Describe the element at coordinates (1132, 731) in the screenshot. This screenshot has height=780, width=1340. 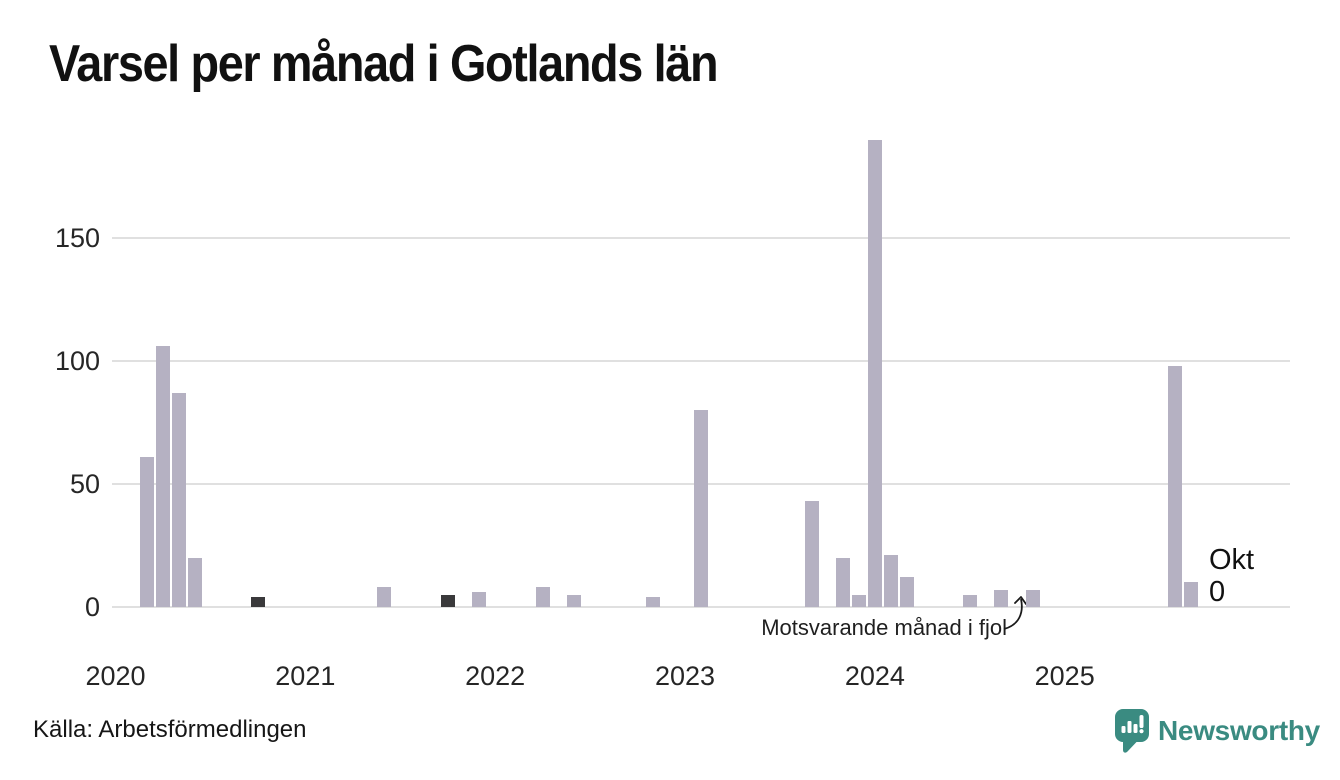
I see `newsworthy-logo-icon` at that location.